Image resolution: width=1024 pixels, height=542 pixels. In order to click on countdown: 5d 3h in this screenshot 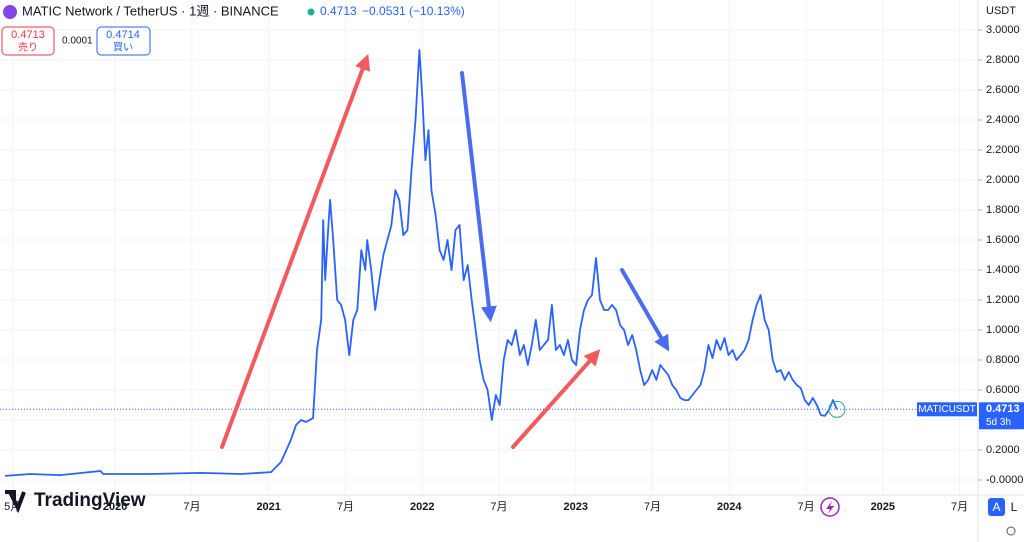, I will do `click(998, 422)`.